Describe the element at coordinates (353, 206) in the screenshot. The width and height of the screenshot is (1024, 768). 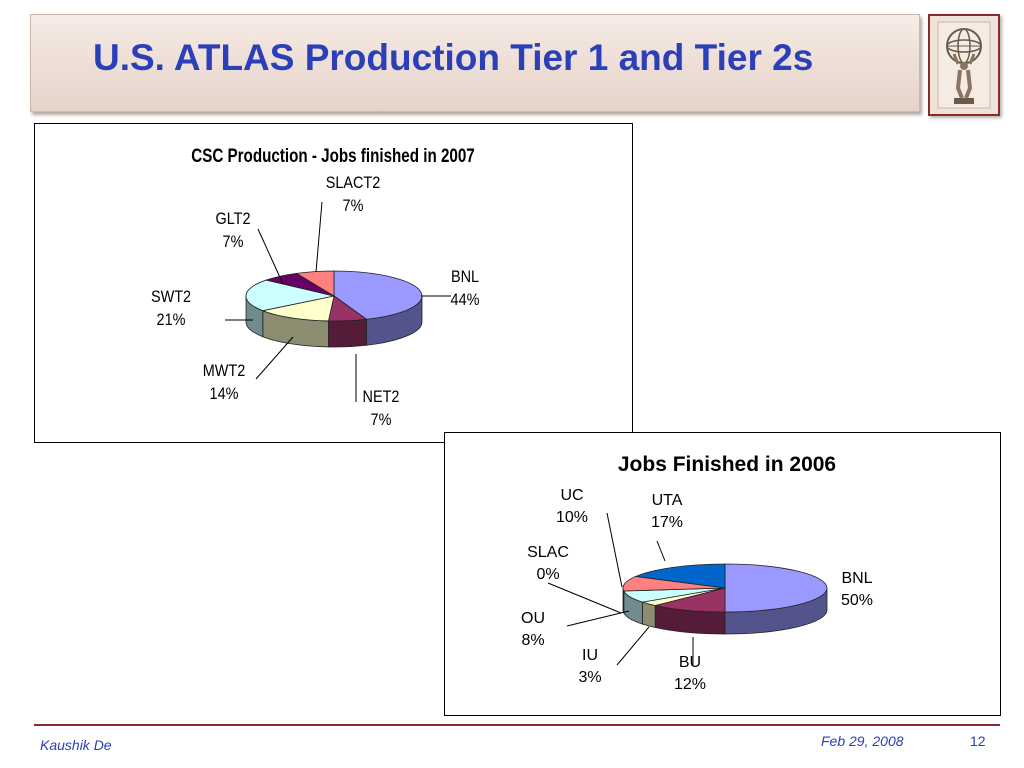
I see `slice-value-slact2: 7%` at that location.